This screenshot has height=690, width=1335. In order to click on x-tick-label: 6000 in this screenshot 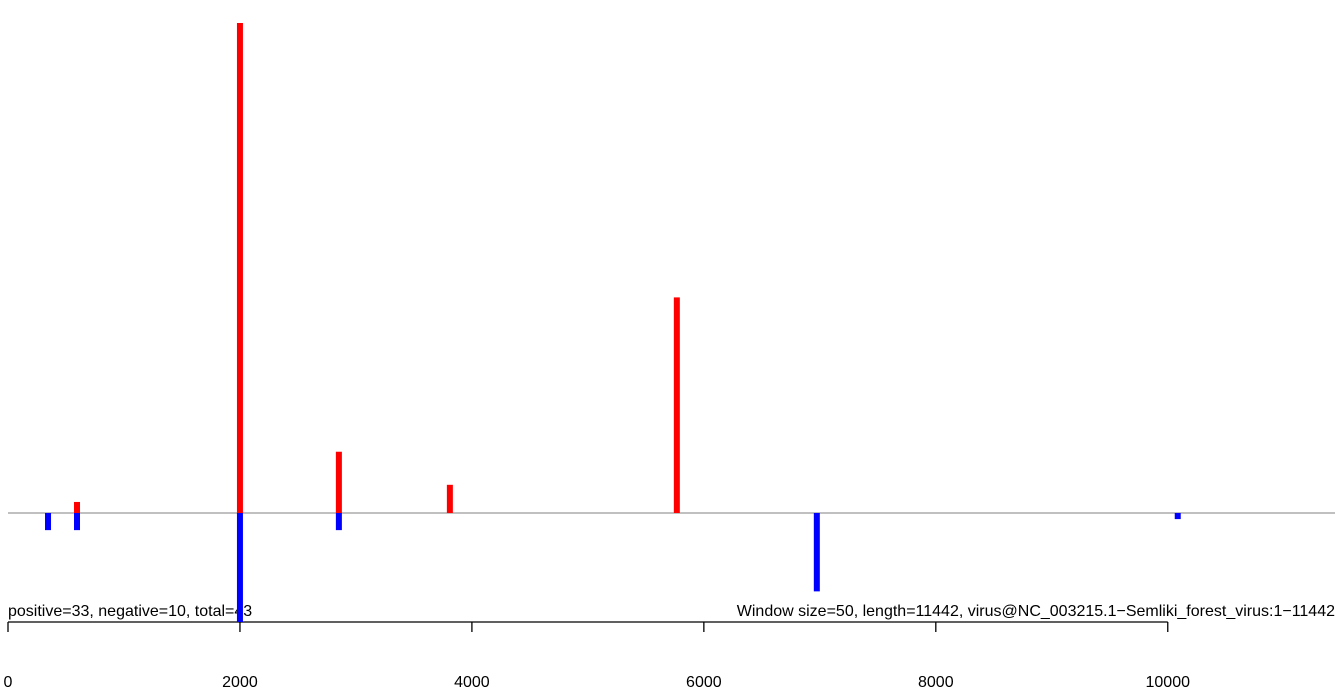, I will do `click(704, 682)`.